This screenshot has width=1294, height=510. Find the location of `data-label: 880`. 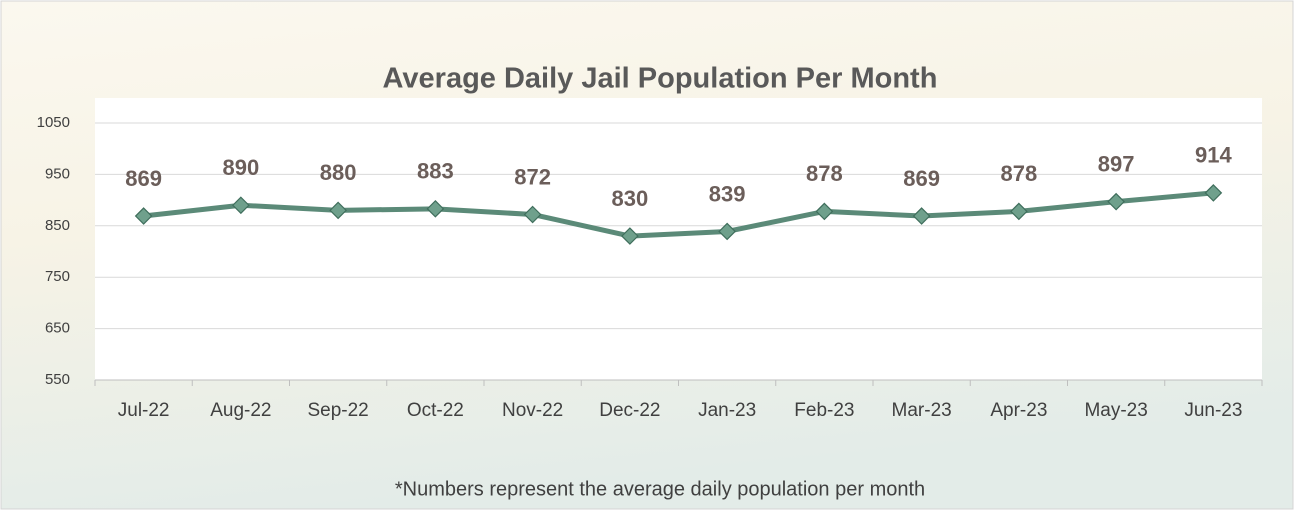

data-label: 880 is located at coordinates (338, 172).